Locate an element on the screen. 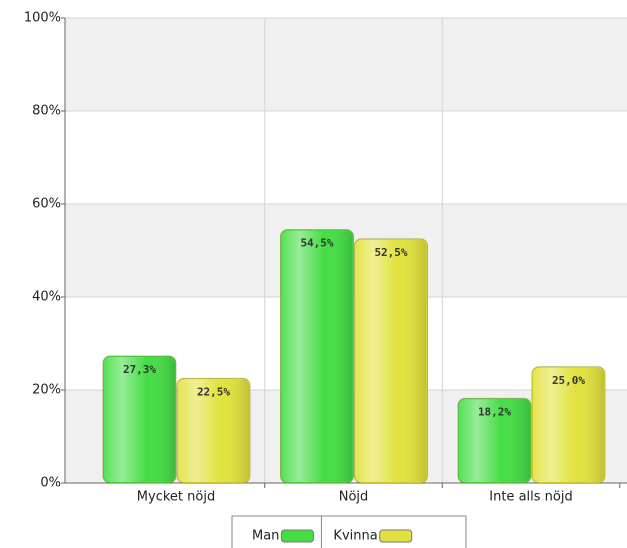 The width and height of the screenshot is (627, 548). legend-label: Man is located at coordinates (265, 536).